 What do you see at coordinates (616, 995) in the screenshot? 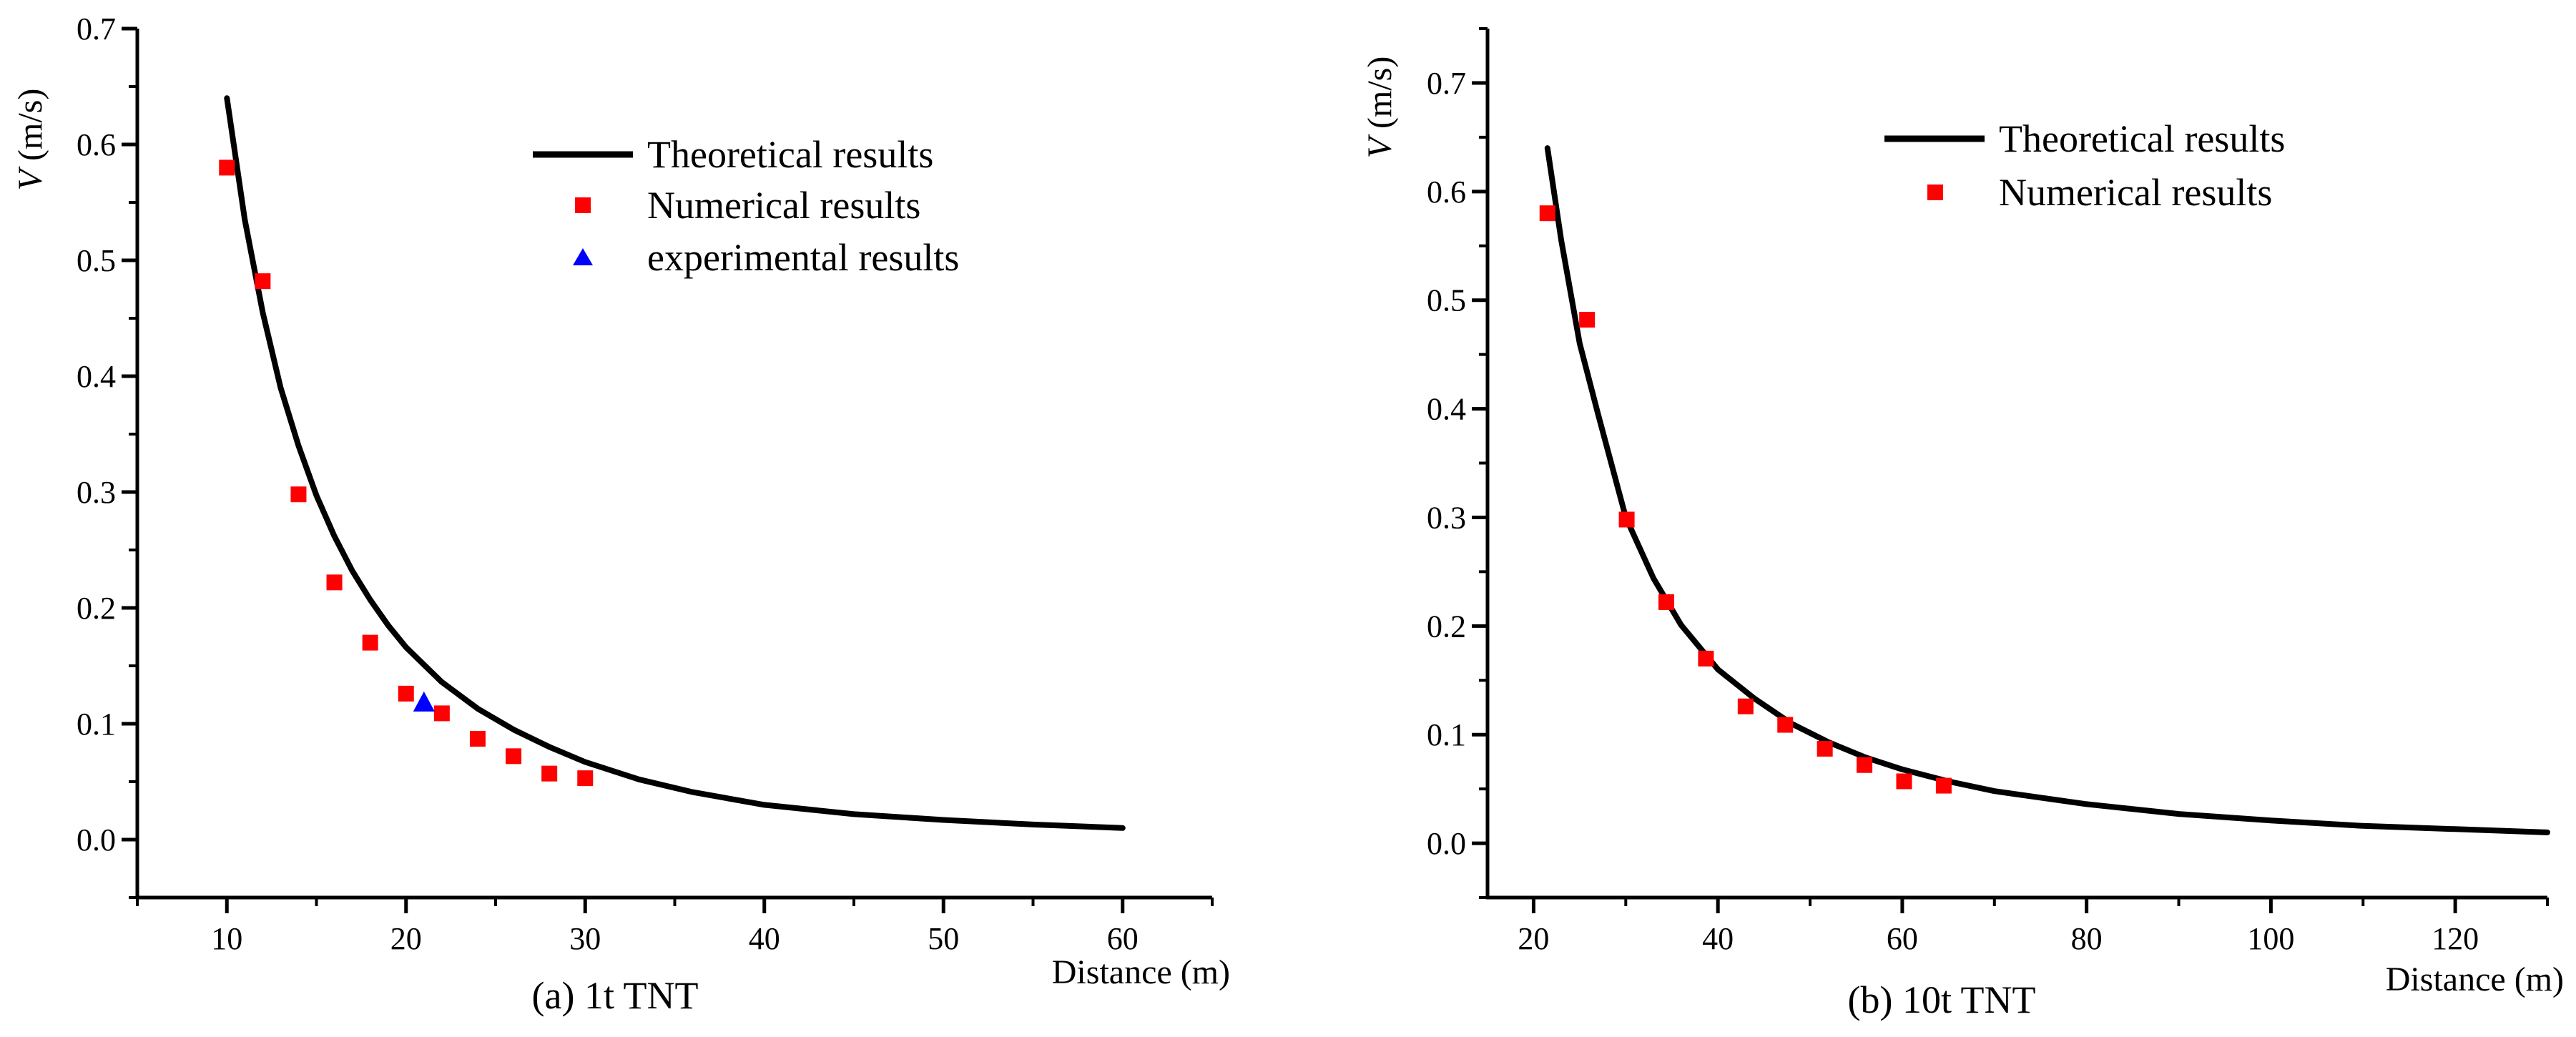
I see `chart-caption: (a) 1t TNT` at bounding box center [616, 995].